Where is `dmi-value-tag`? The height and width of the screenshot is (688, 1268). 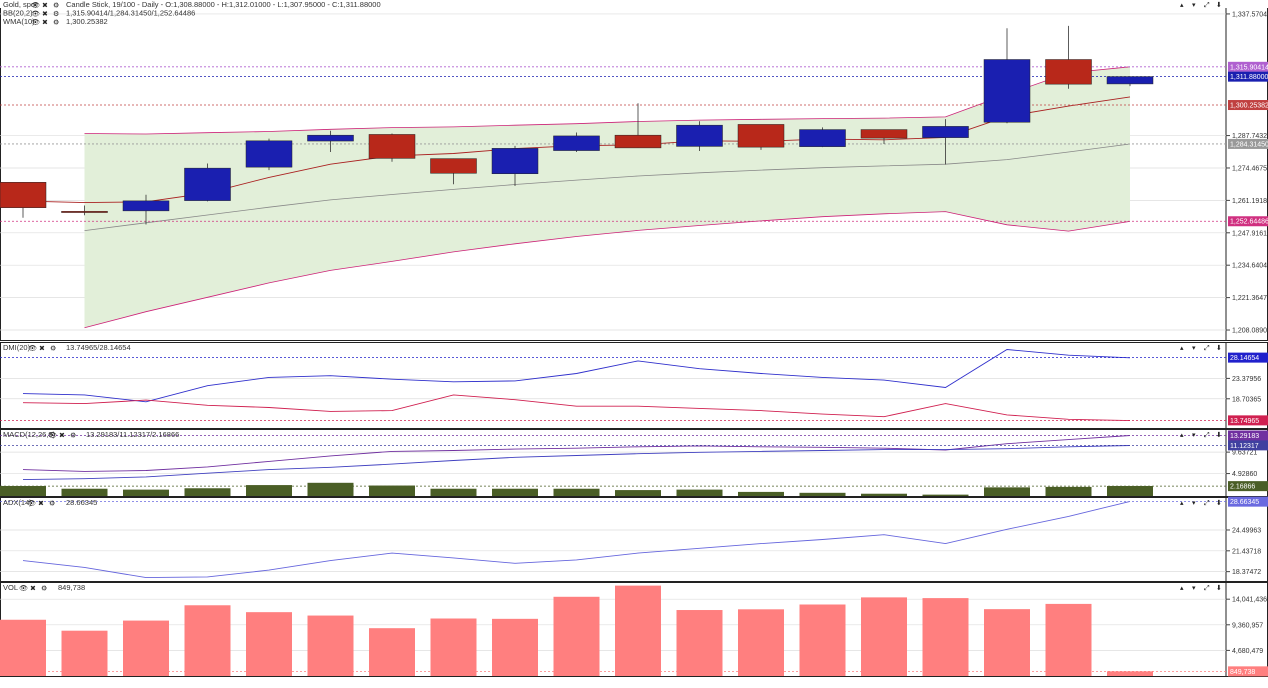 dmi-value-tag is located at coordinates (1248, 420).